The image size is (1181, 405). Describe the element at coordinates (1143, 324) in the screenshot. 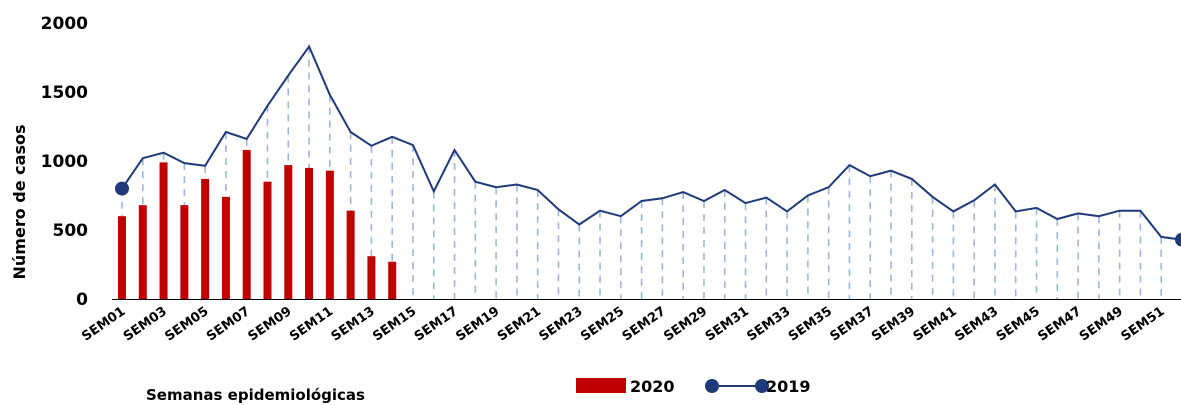

I see `x-tick-label: SEM51` at that location.